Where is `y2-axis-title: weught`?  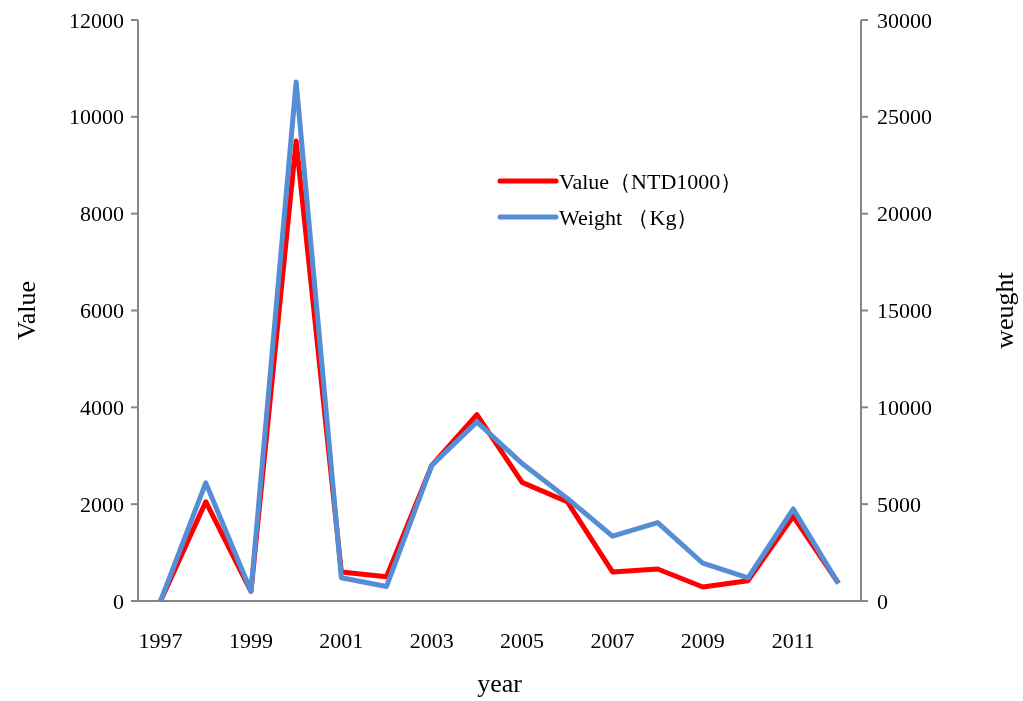
y2-axis-title: weught is located at coordinates (1004, 310).